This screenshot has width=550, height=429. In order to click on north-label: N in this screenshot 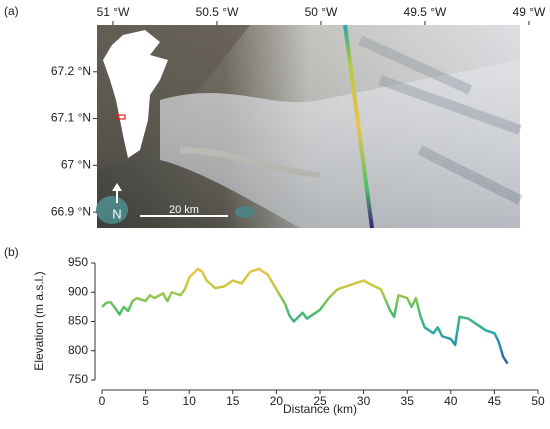, I will do `click(116, 213)`.